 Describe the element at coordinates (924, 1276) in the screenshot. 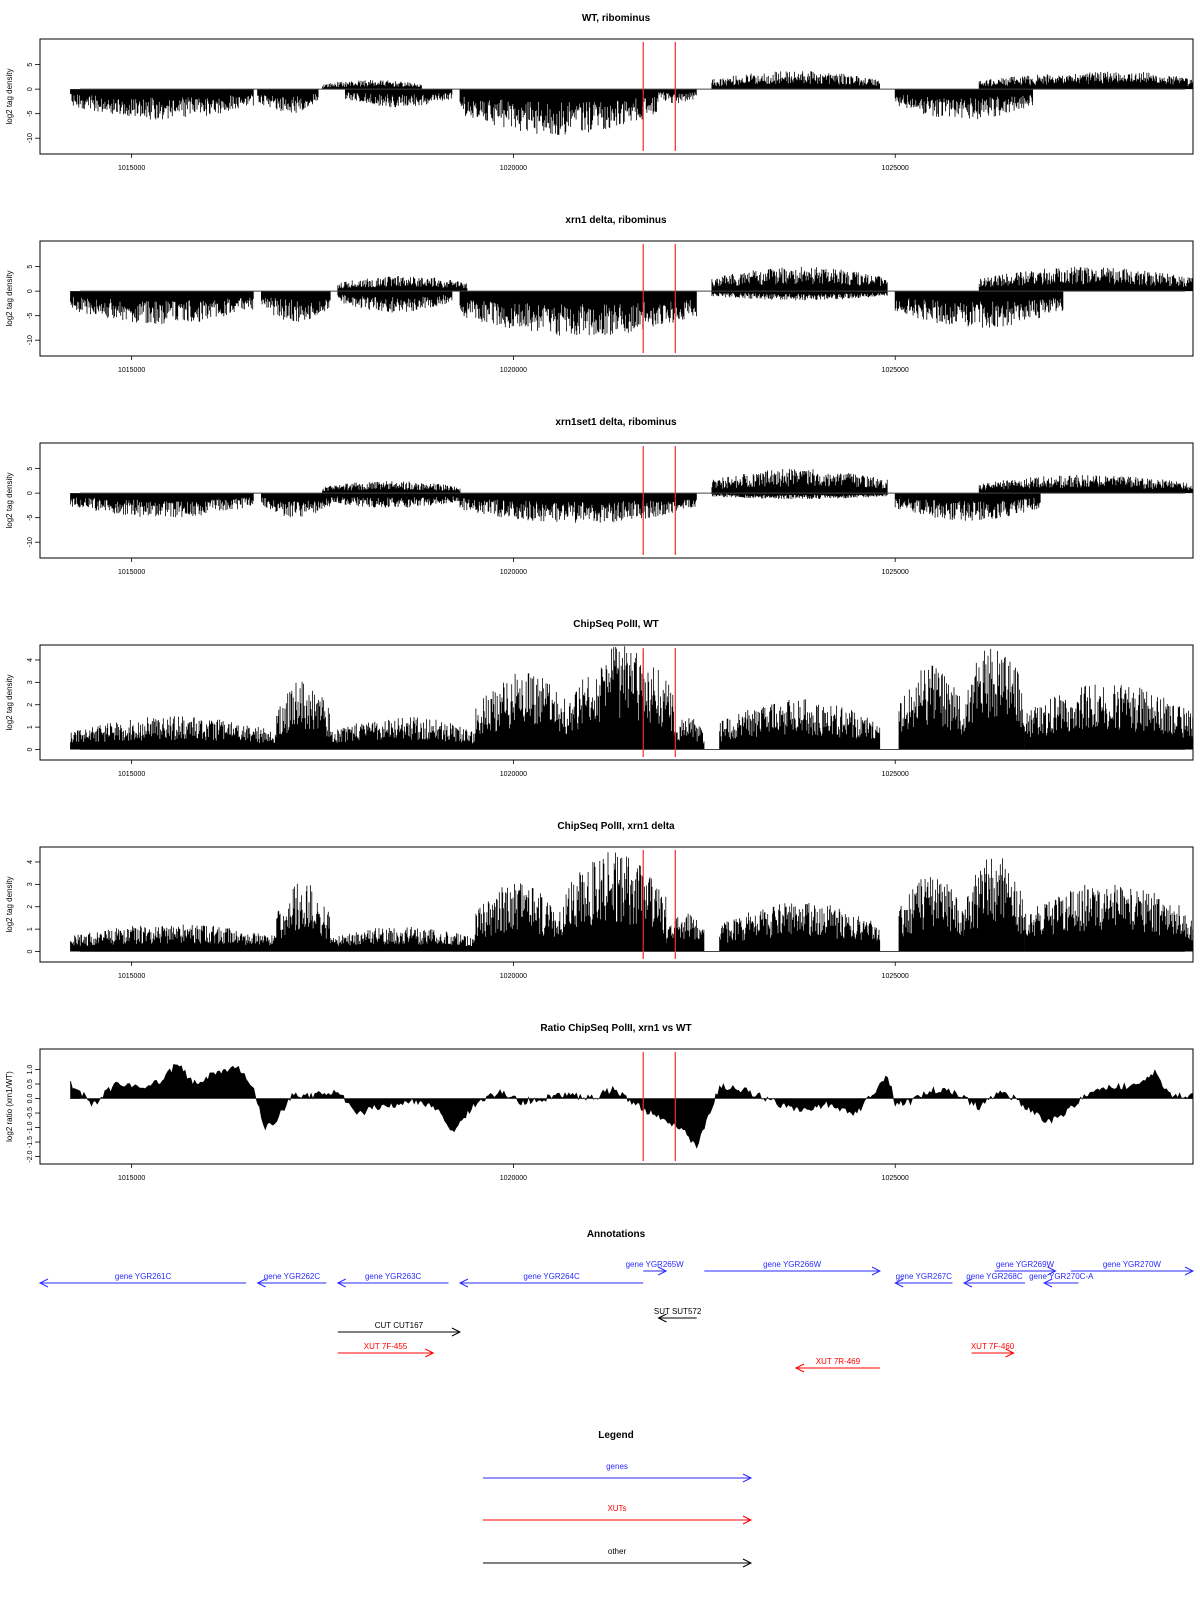

I see `annotation-label: gene YGR267C` at that location.